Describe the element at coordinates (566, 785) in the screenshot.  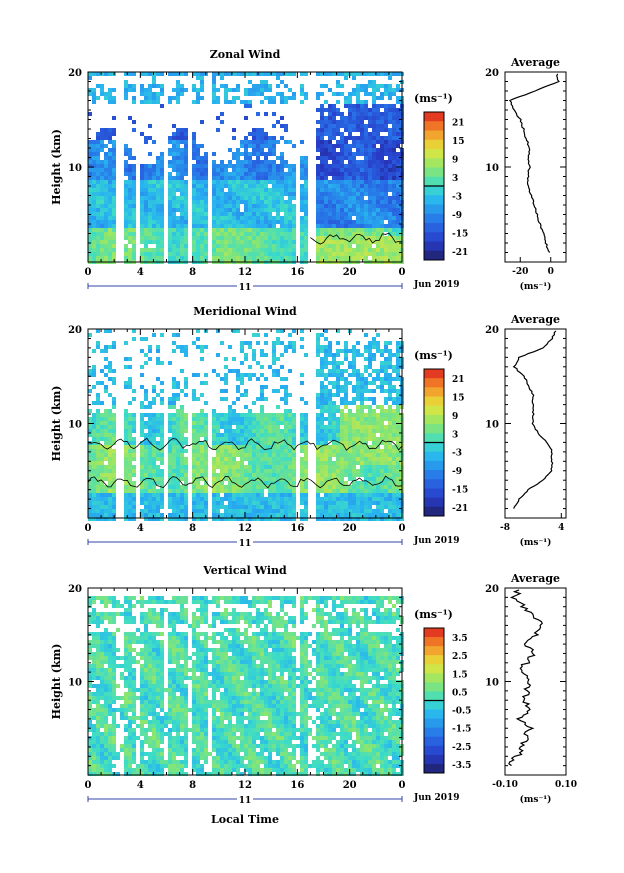
I see `average-x-tick-label: 0.10` at that location.